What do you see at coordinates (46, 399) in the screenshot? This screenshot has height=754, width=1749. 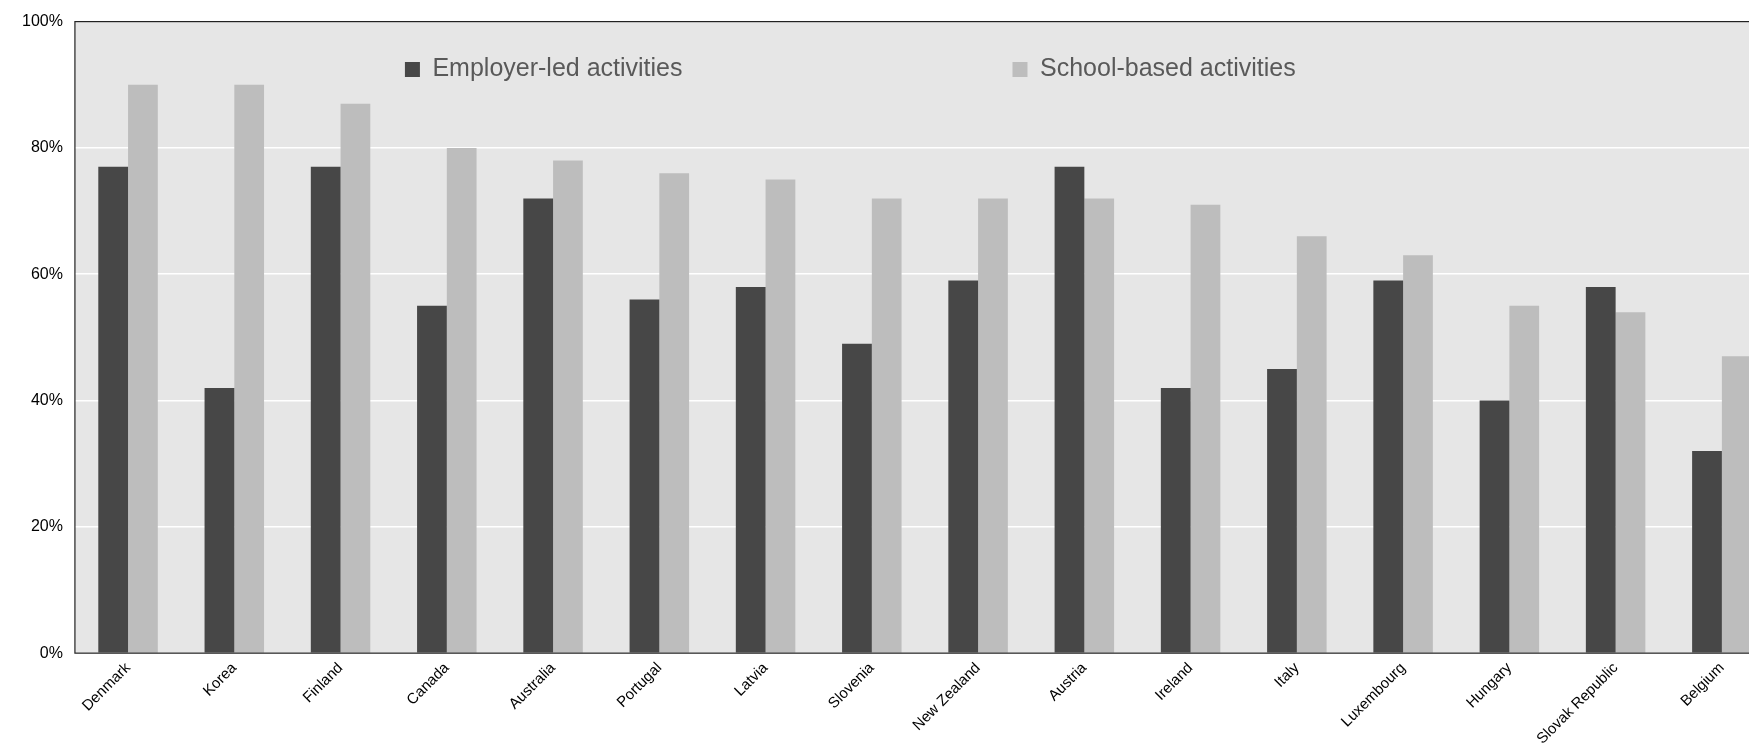 I see `y-tick-label: 40%` at bounding box center [46, 399].